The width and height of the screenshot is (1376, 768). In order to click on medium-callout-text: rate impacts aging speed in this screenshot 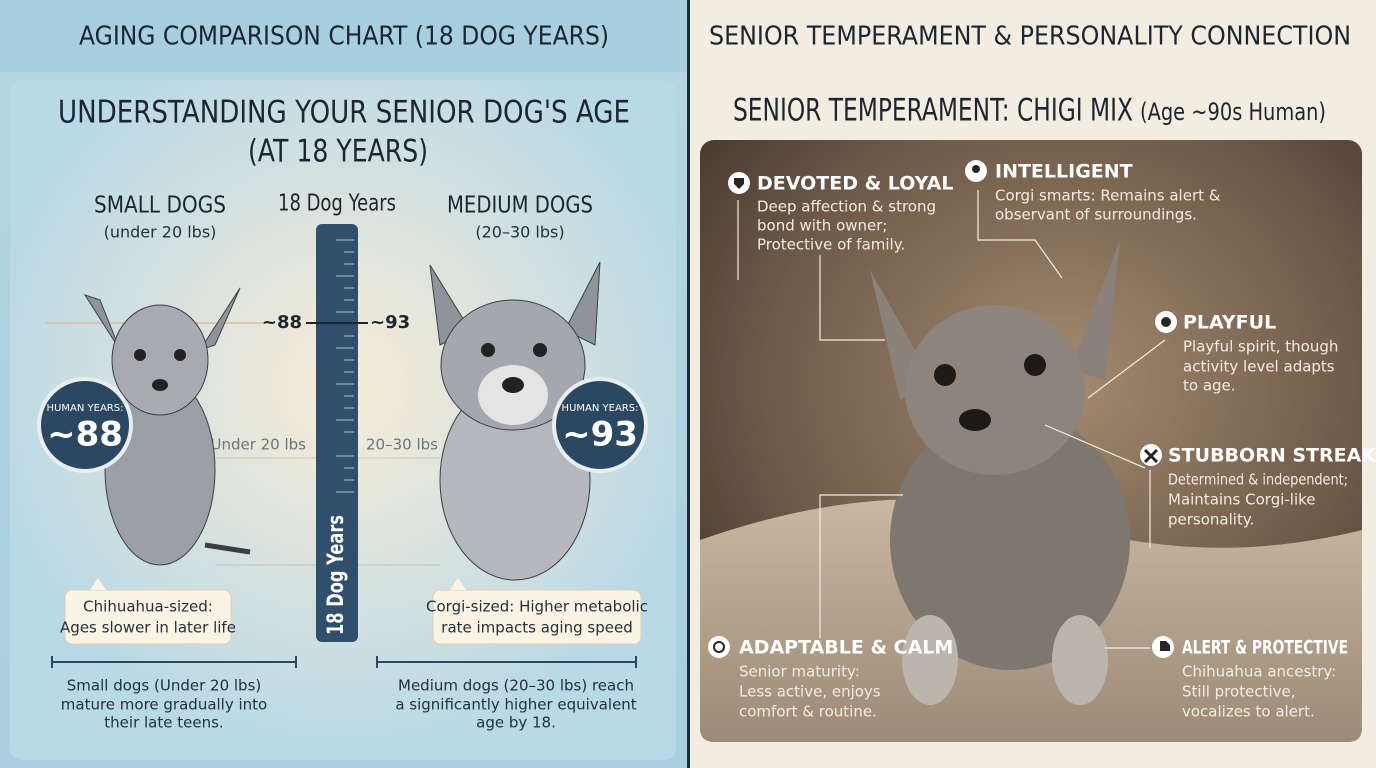, I will do `click(536, 628)`.